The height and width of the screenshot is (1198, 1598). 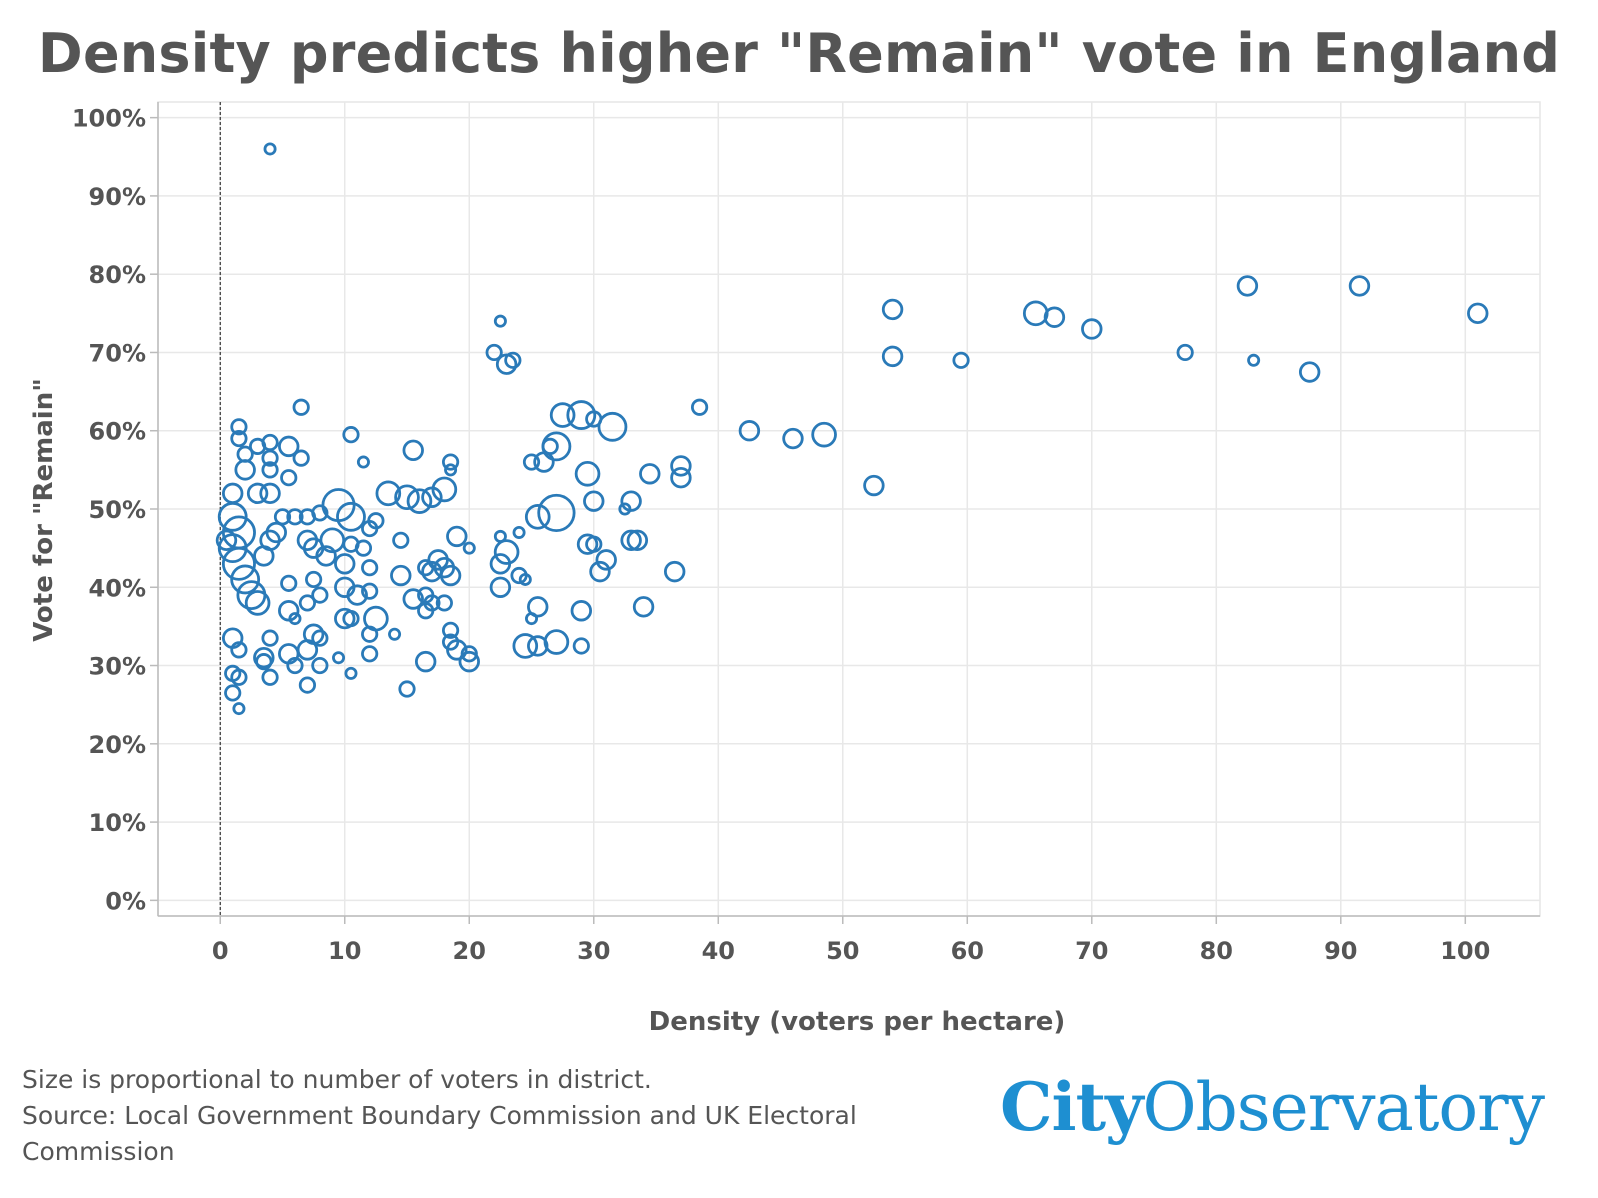 What do you see at coordinates (1343, 1107) in the screenshot?
I see `logo-observatory: Observatory` at bounding box center [1343, 1107].